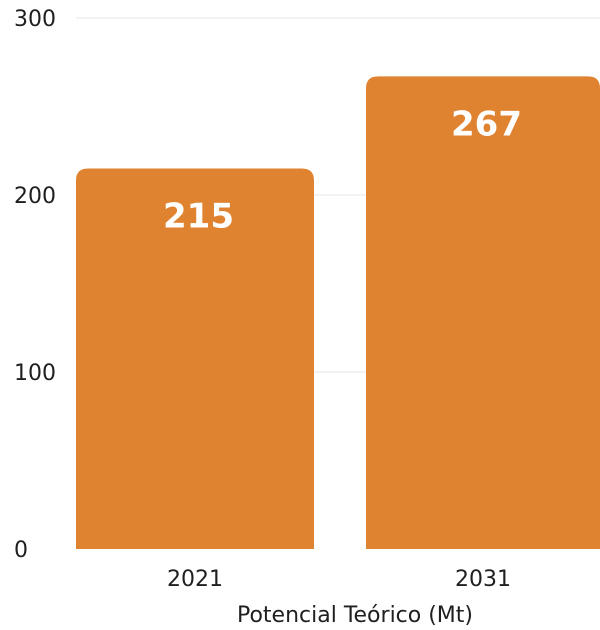 This screenshot has width=600, height=630. What do you see at coordinates (35, 196) in the screenshot?
I see `y-tick-label: 200` at bounding box center [35, 196].